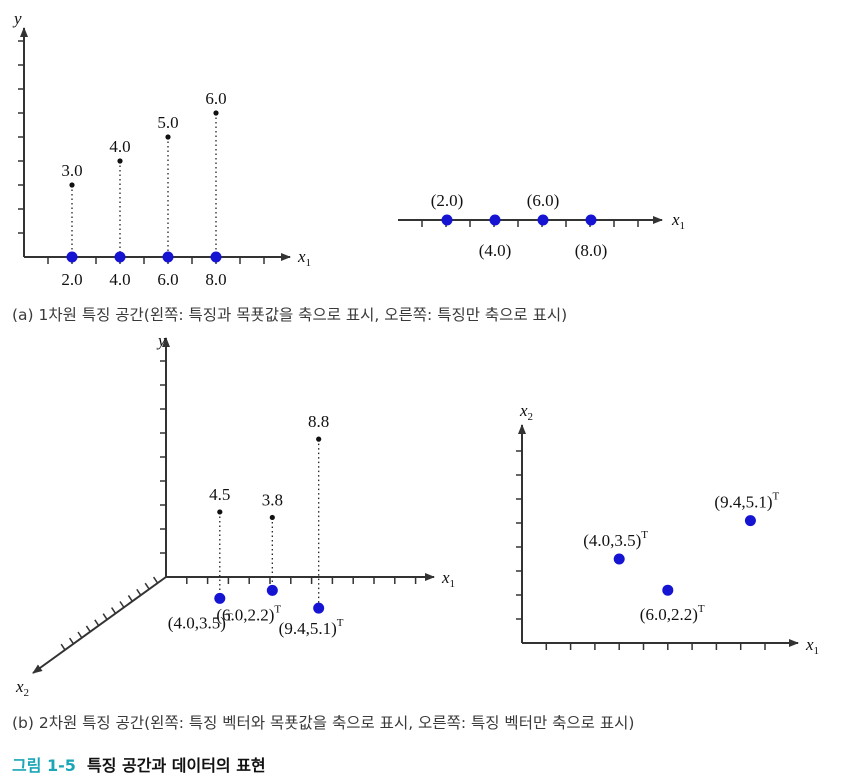  I want to click on data-points: 4.5(4.0,3.5)T3.8(6.0,2.2)T8.8(9.4,5.1)T, so click(256, 525).